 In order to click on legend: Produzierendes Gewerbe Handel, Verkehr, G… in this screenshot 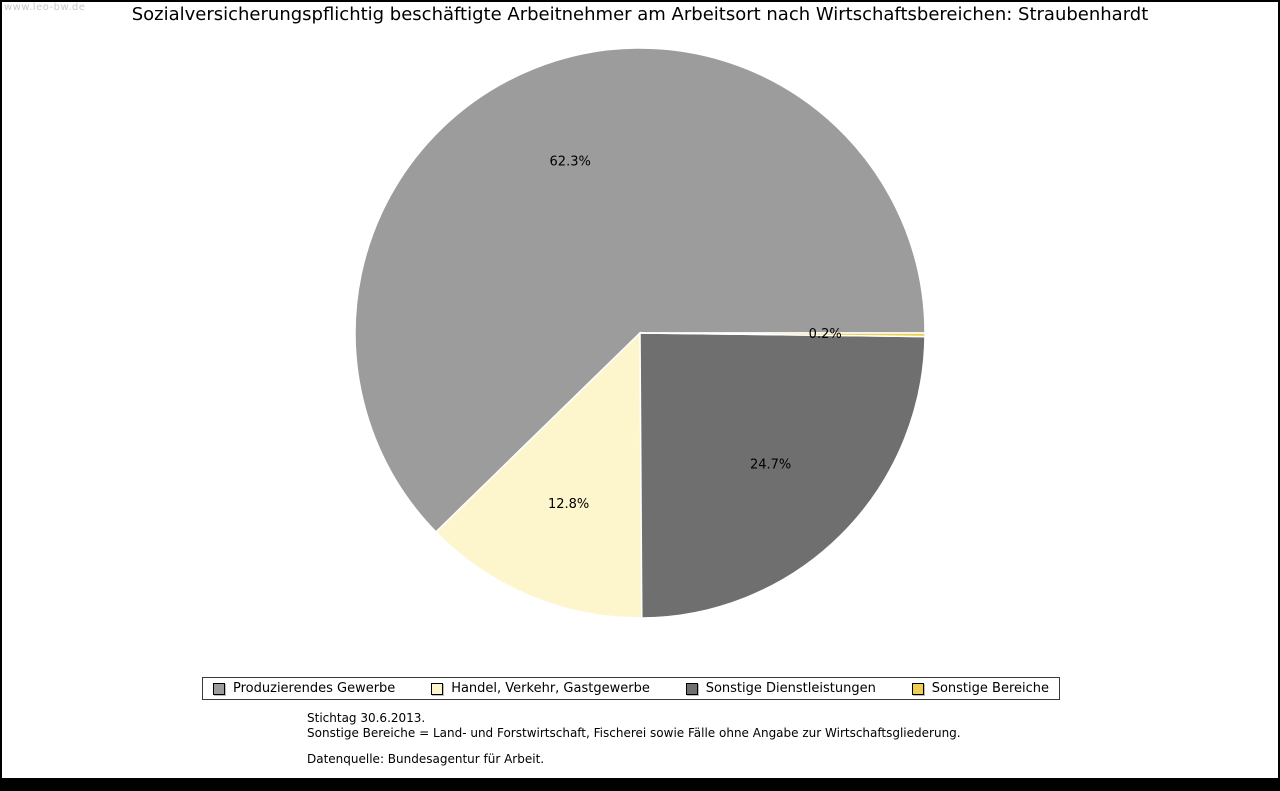, I will do `click(631, 688)`.